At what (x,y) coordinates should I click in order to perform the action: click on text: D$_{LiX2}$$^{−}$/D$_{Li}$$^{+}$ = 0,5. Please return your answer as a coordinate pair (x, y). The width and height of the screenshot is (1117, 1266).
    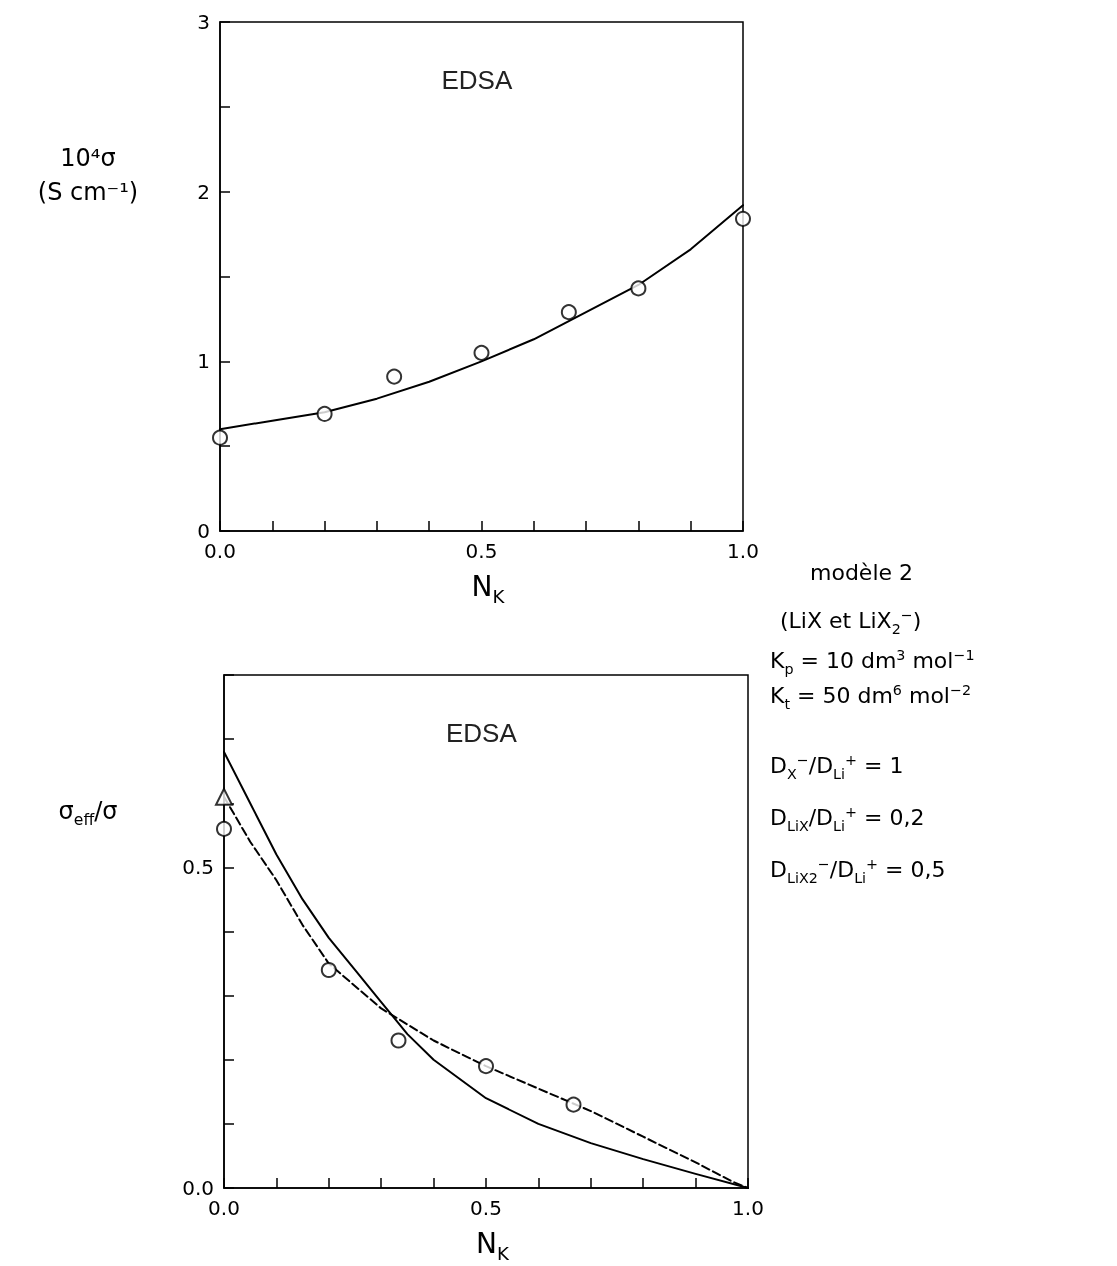
    Looking at the image, I should click on (858, 870).